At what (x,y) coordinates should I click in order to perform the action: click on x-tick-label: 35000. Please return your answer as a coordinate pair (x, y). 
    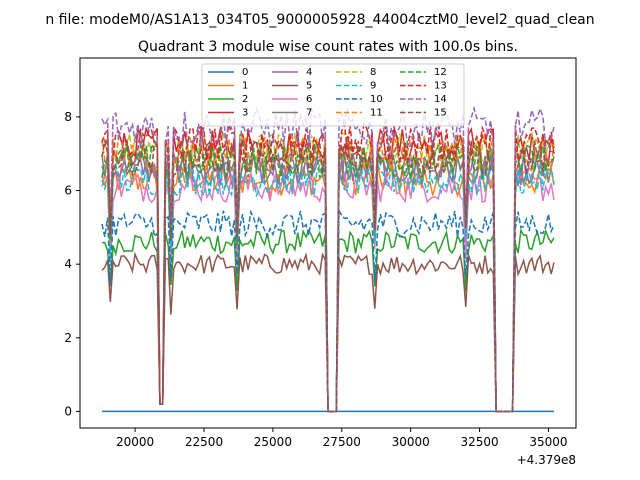
    Looking at the image, I should click on (548, 442).